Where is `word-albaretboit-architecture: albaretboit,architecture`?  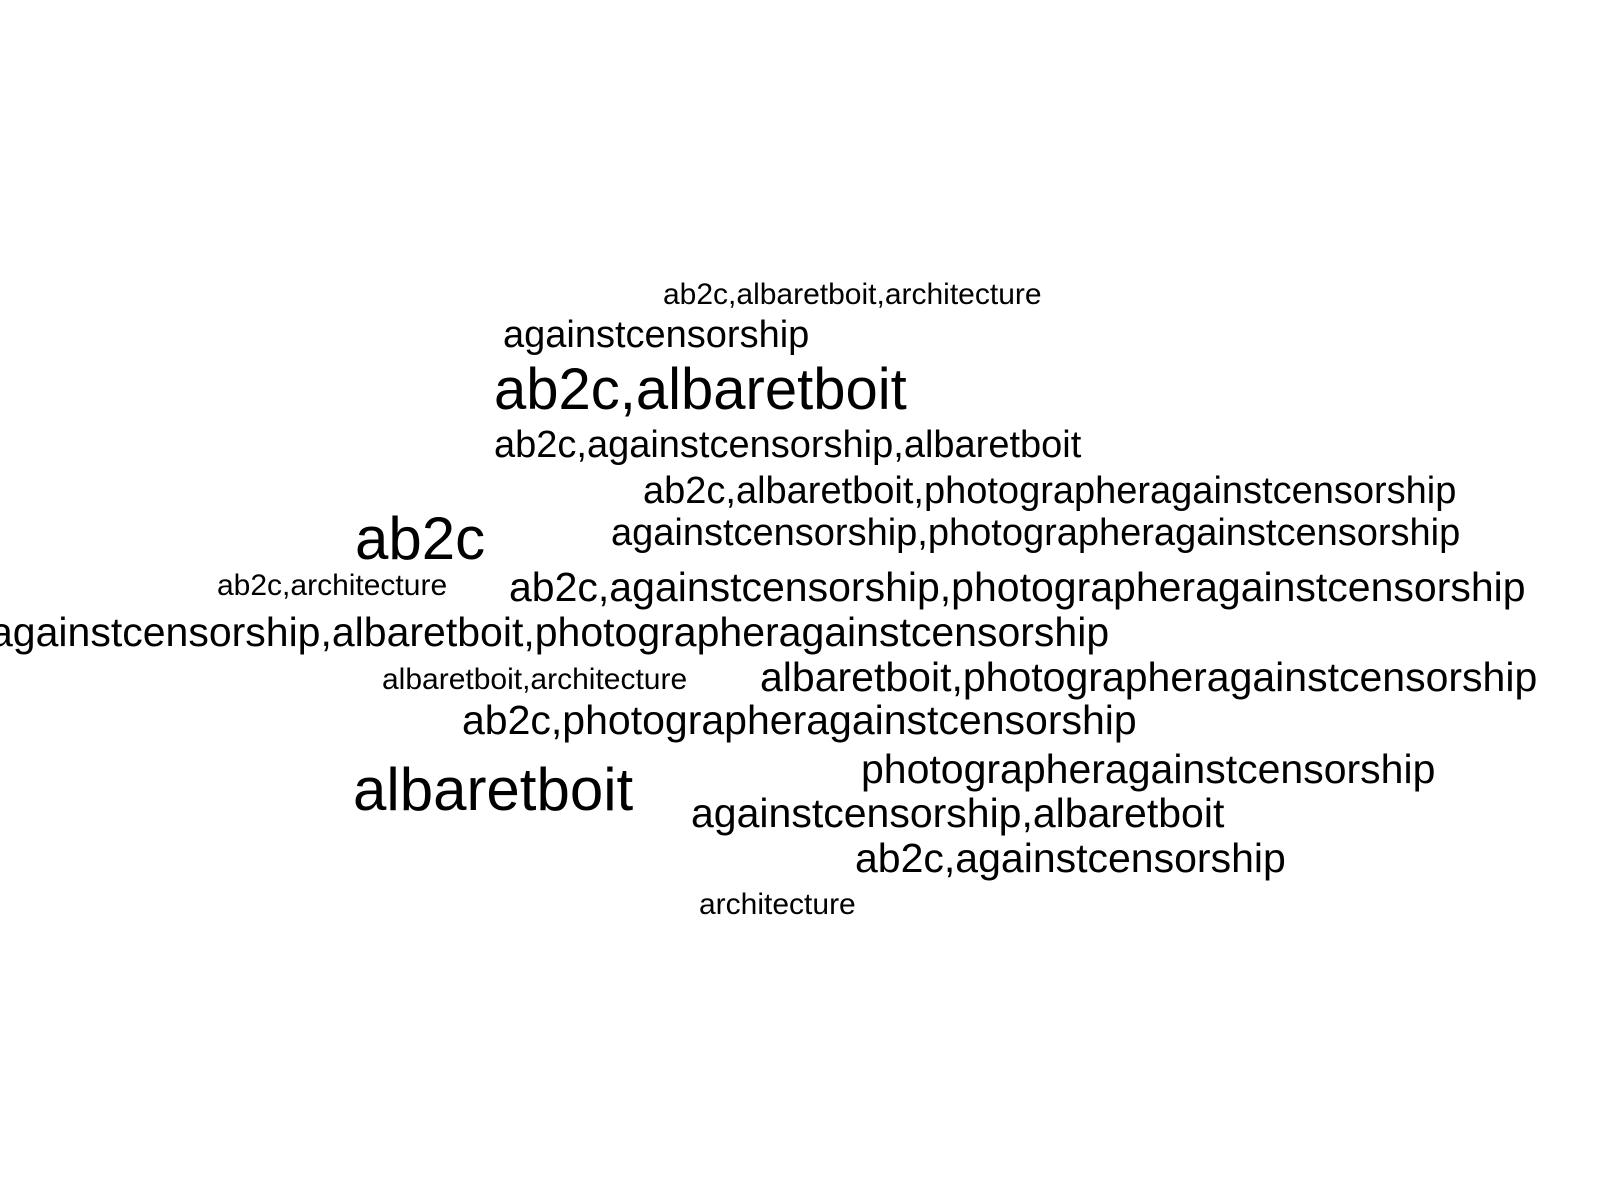 word-albaretboit-architecture: albaretboit,architecture is located at coordinates (535, 679).